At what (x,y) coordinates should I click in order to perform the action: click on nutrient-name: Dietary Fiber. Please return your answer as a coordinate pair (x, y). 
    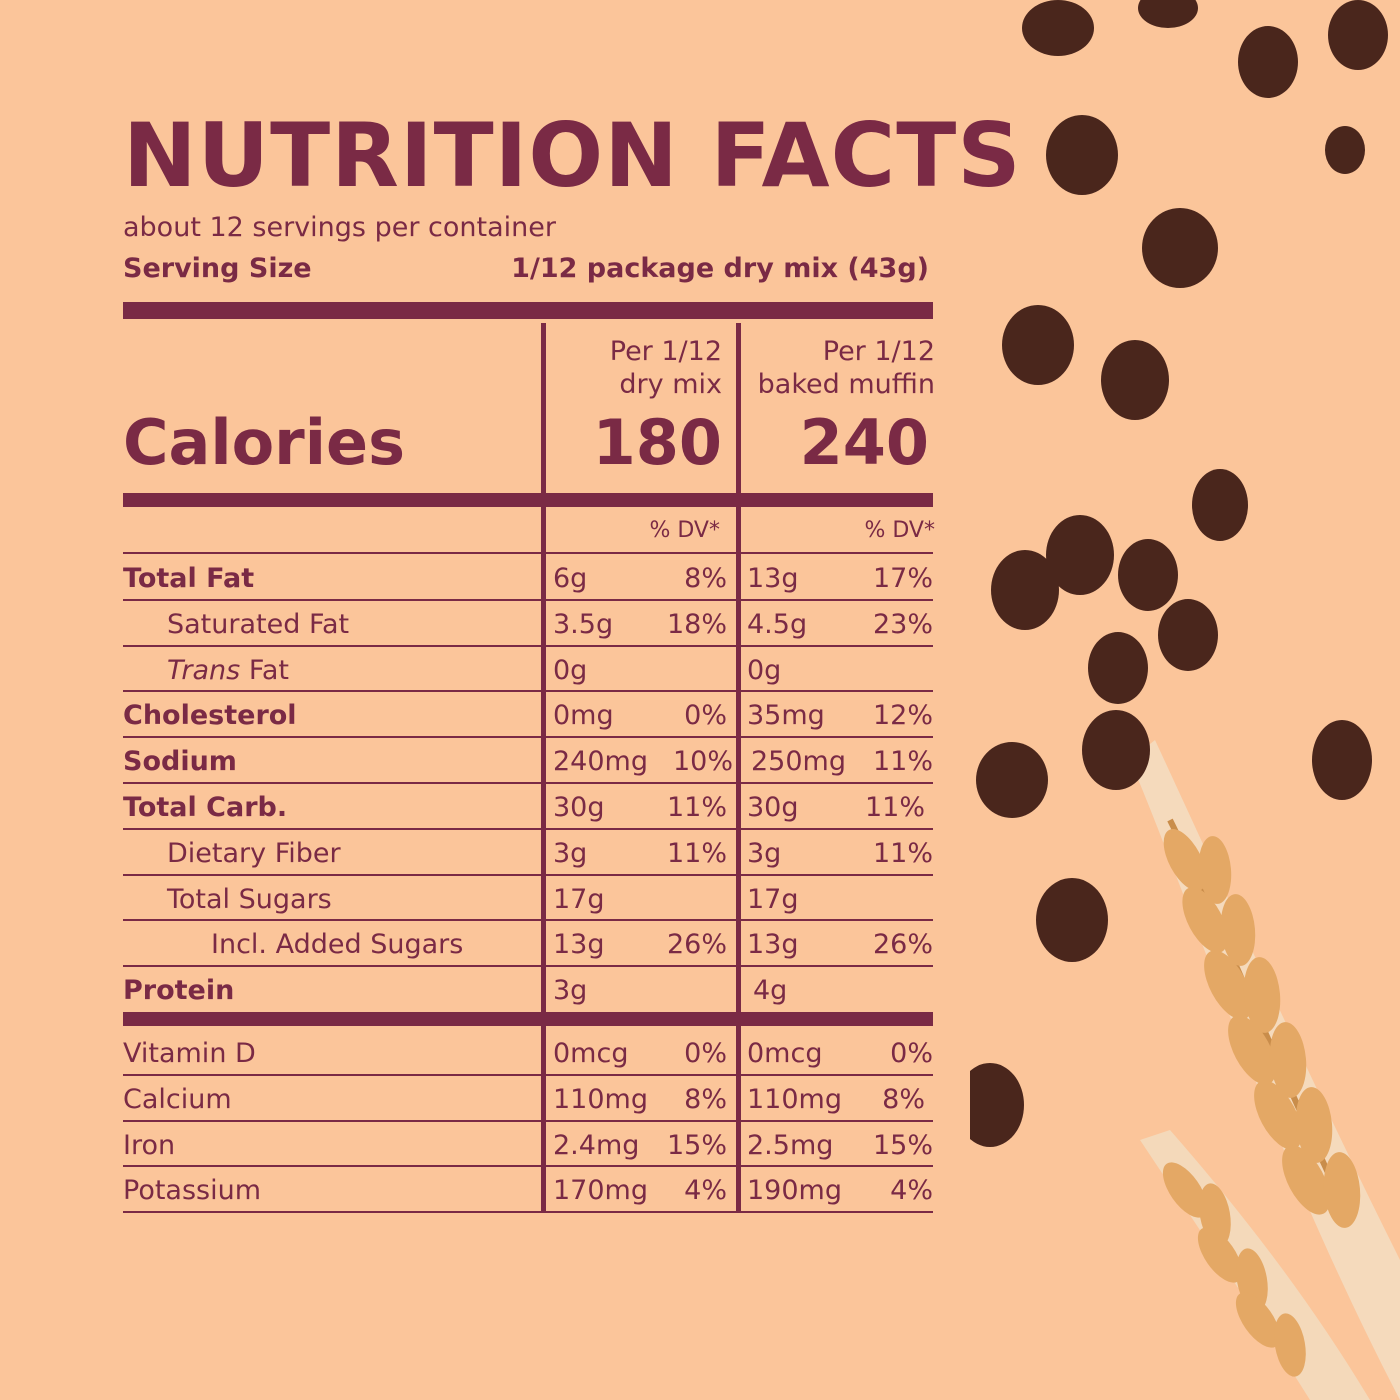
    Looking at the image, I should click on (254, 853).